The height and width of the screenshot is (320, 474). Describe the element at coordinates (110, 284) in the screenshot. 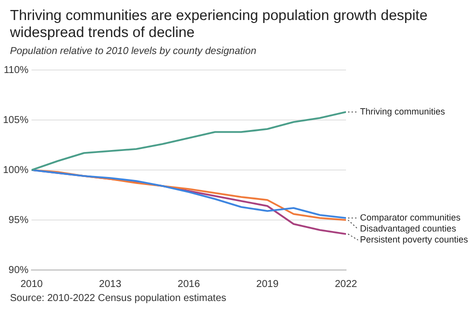

I see `x-tick-label: 2013` at that location.